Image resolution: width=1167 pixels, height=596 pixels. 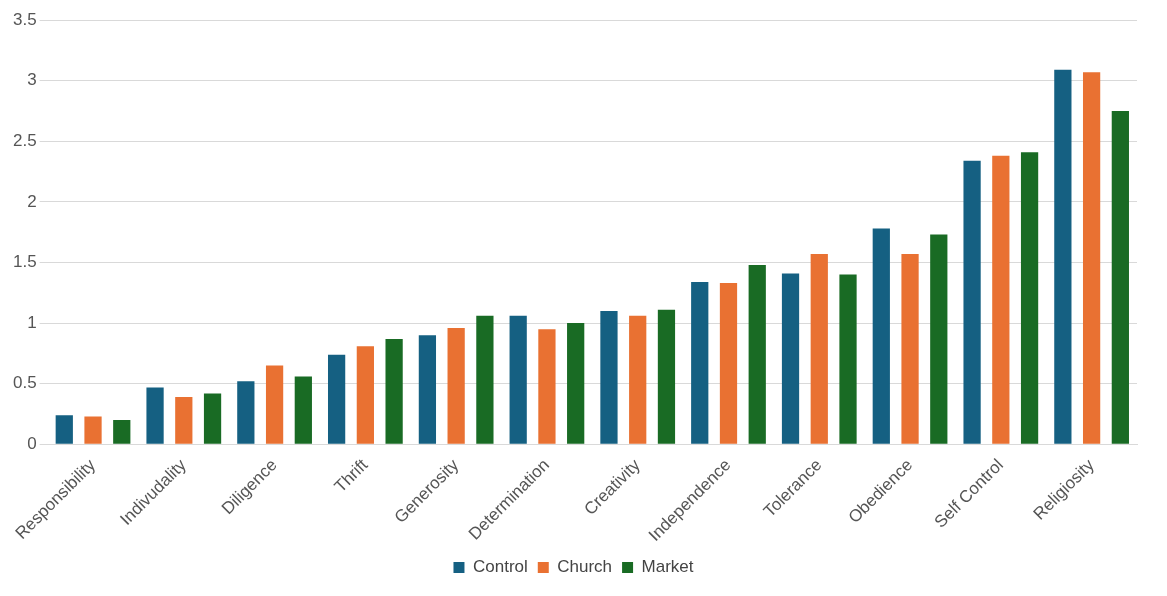 What do you see at coordinates (24, 383) in the screenshot?
I see `y-tick-label: 0.5` at bounding box center [24, 383].